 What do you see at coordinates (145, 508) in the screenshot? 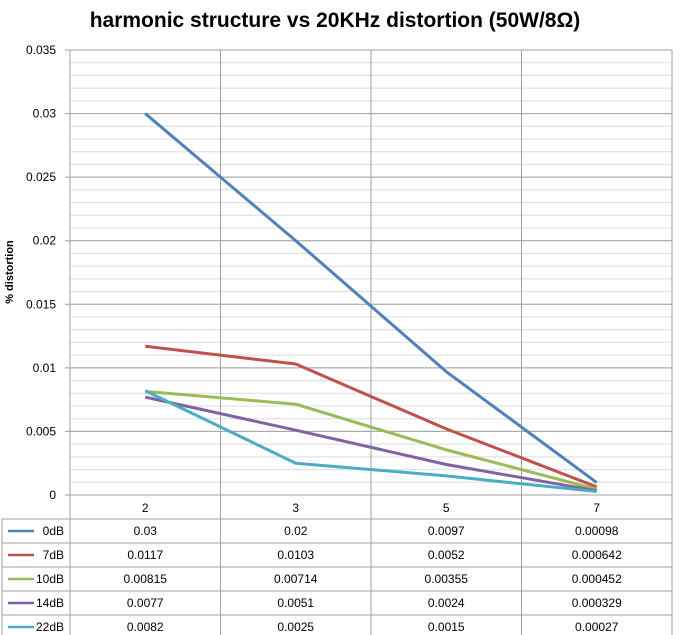
I see `x-tick-label: 2` at bounding box center [145, 508].